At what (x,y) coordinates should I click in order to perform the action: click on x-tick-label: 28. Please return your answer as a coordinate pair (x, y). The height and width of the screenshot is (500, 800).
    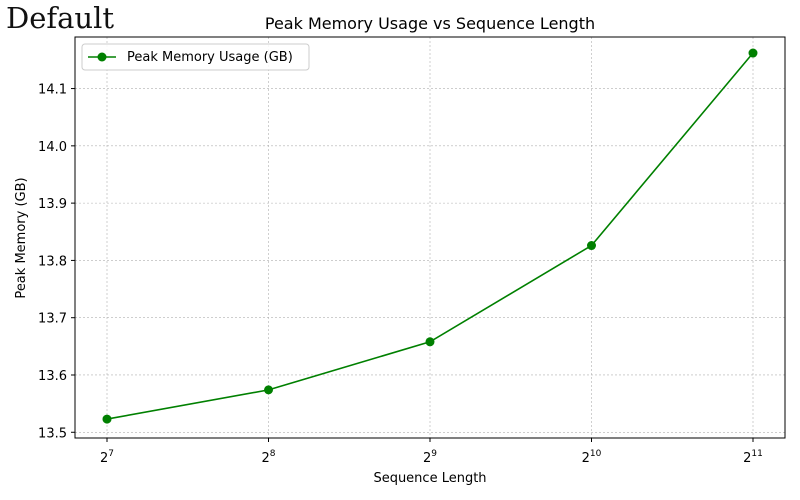
    Looking at the image, I should click on (268, 457).